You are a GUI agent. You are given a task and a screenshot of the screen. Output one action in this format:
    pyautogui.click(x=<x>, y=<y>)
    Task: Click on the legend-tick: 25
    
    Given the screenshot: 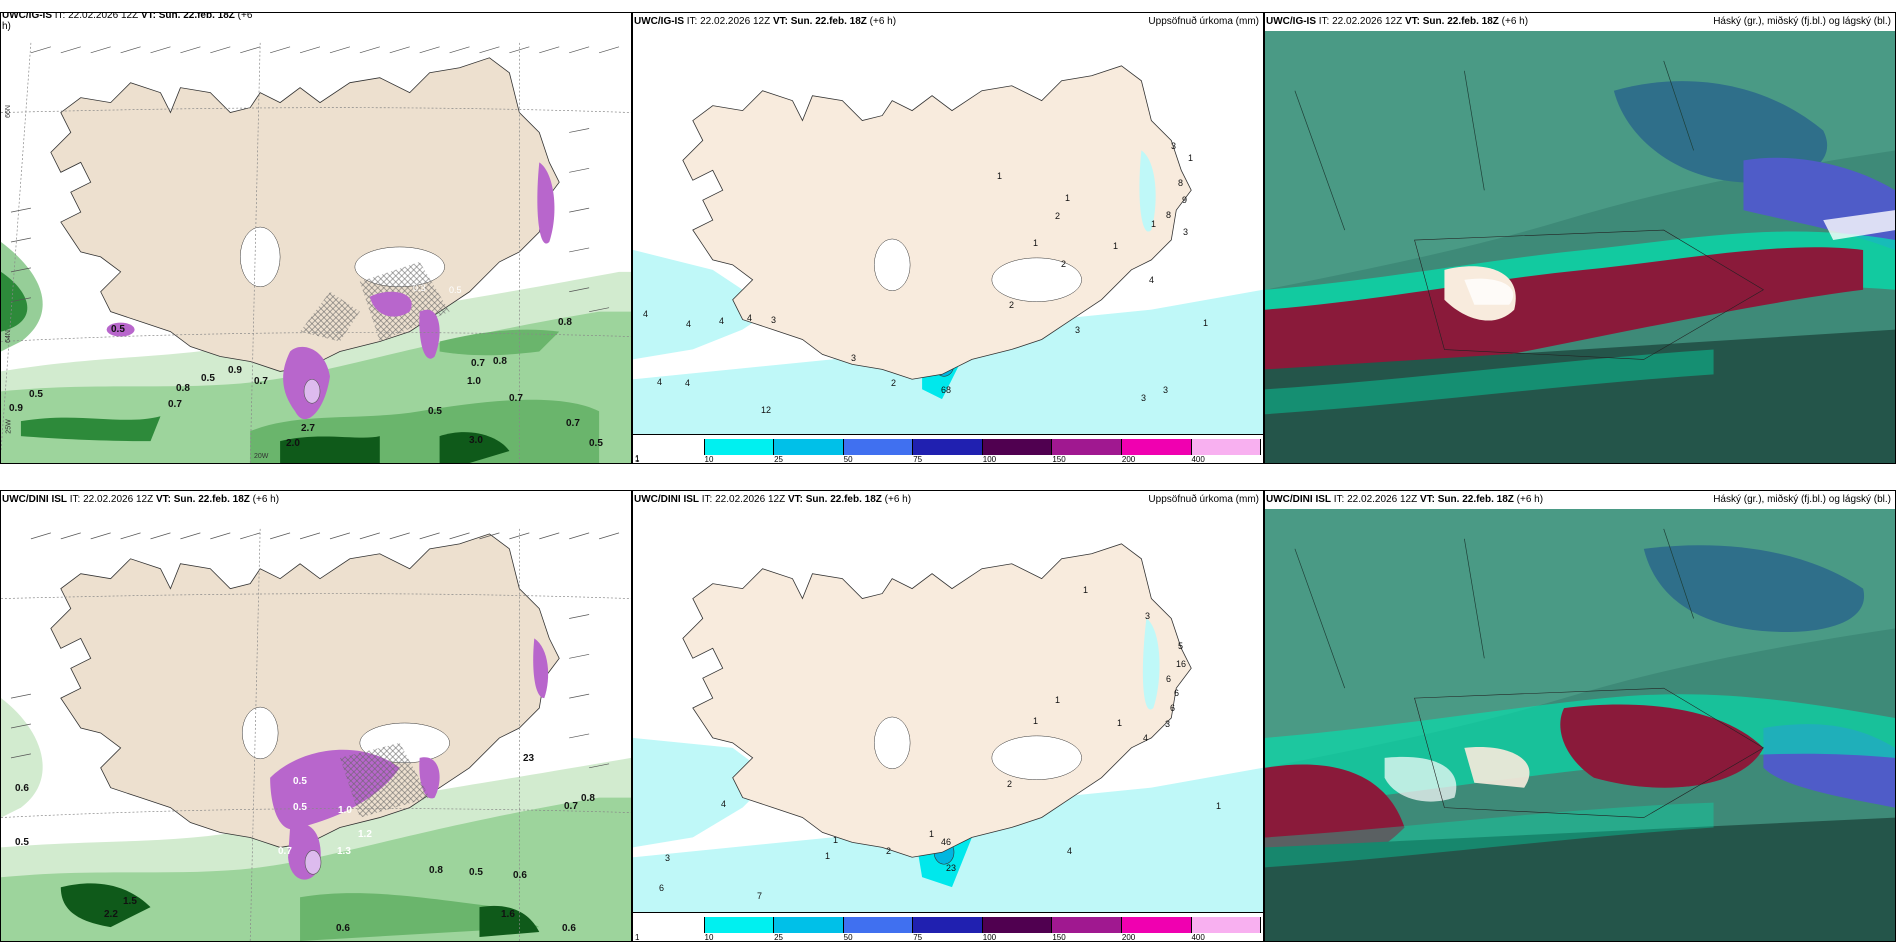 What is the action you would take?
    pyautogui.click(x=779, y=459)
    